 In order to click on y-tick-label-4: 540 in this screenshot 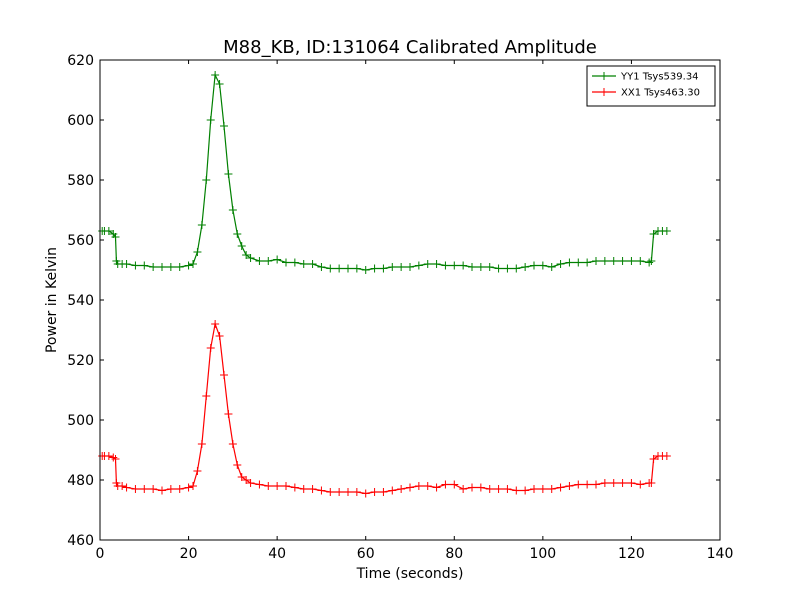, I will do `click(80, 301)`.